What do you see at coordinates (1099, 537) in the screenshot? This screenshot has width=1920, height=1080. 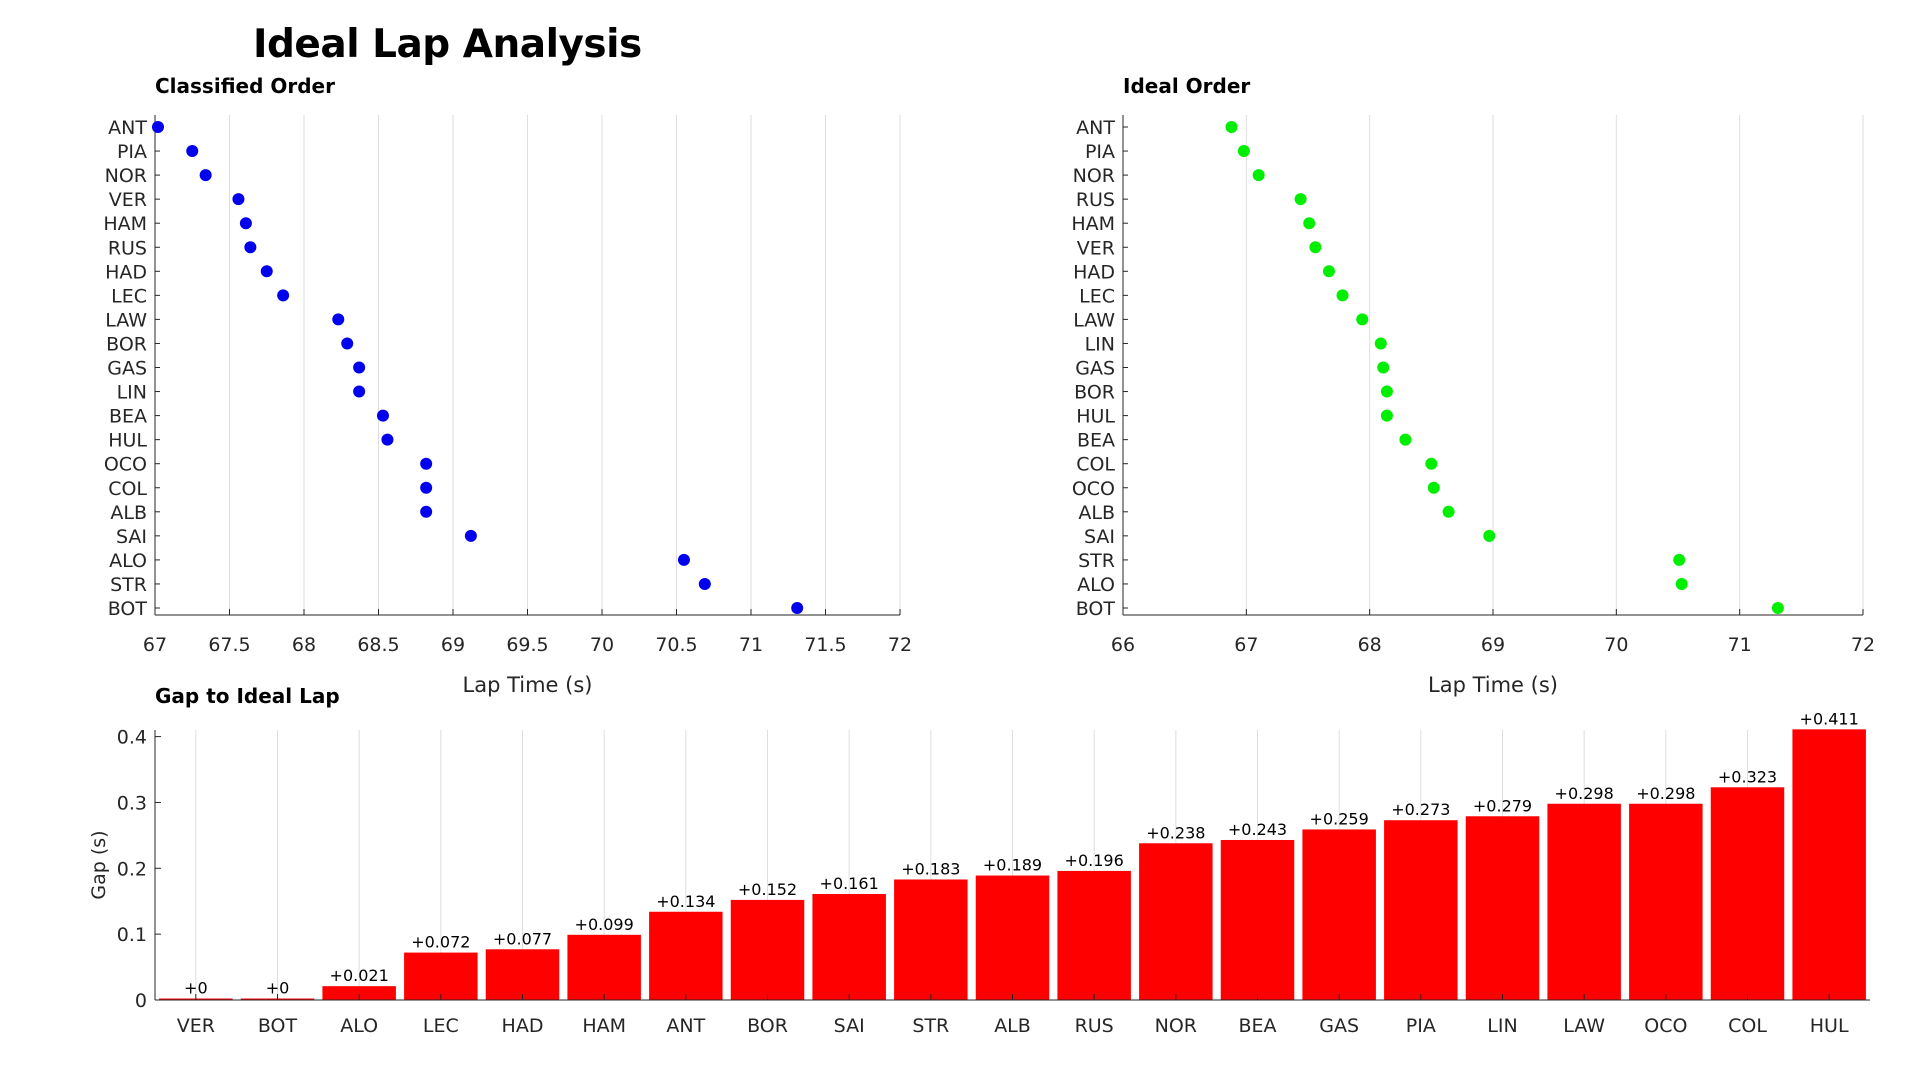 I see `ideal-y-tick-label: SAI` at bounding box center [1099, 537].